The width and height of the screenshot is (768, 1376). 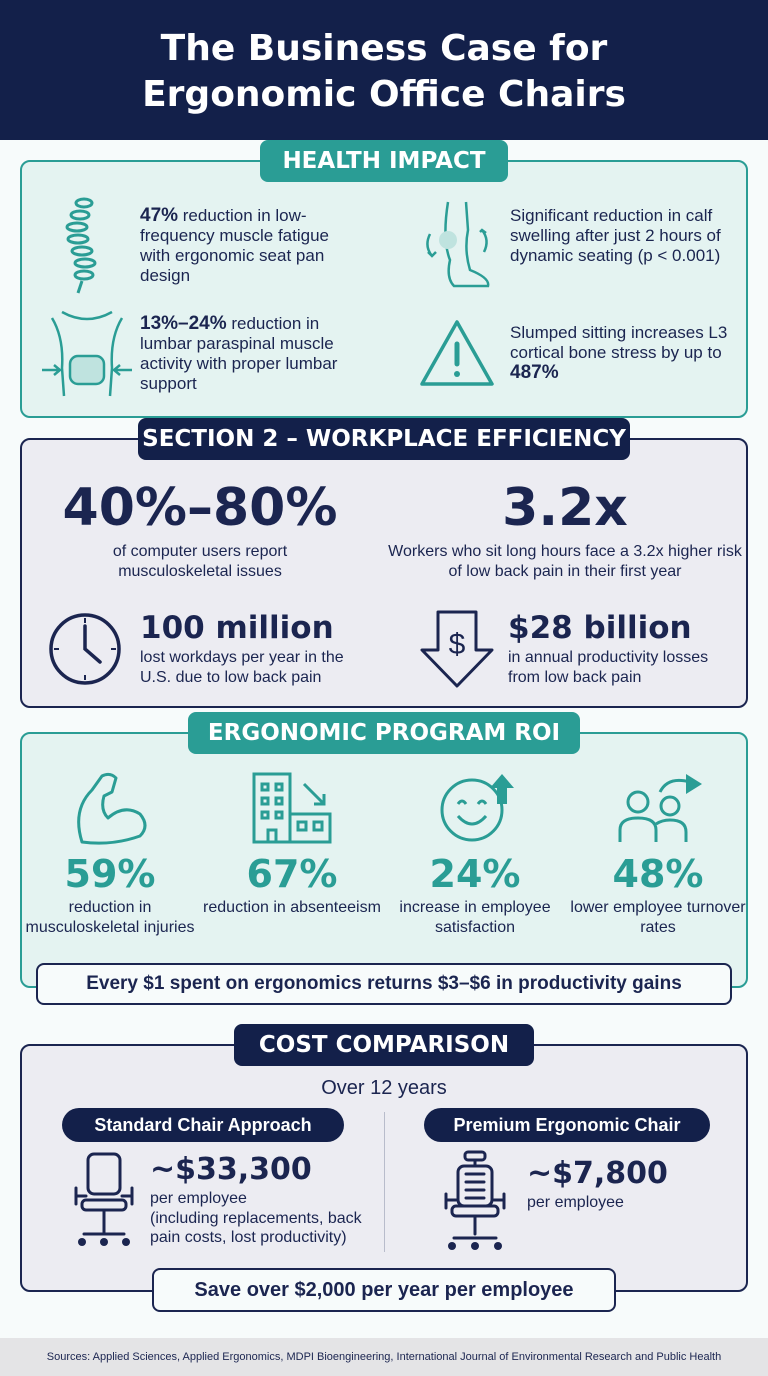 I want to click on building-icon, so click(x=292, y=808).